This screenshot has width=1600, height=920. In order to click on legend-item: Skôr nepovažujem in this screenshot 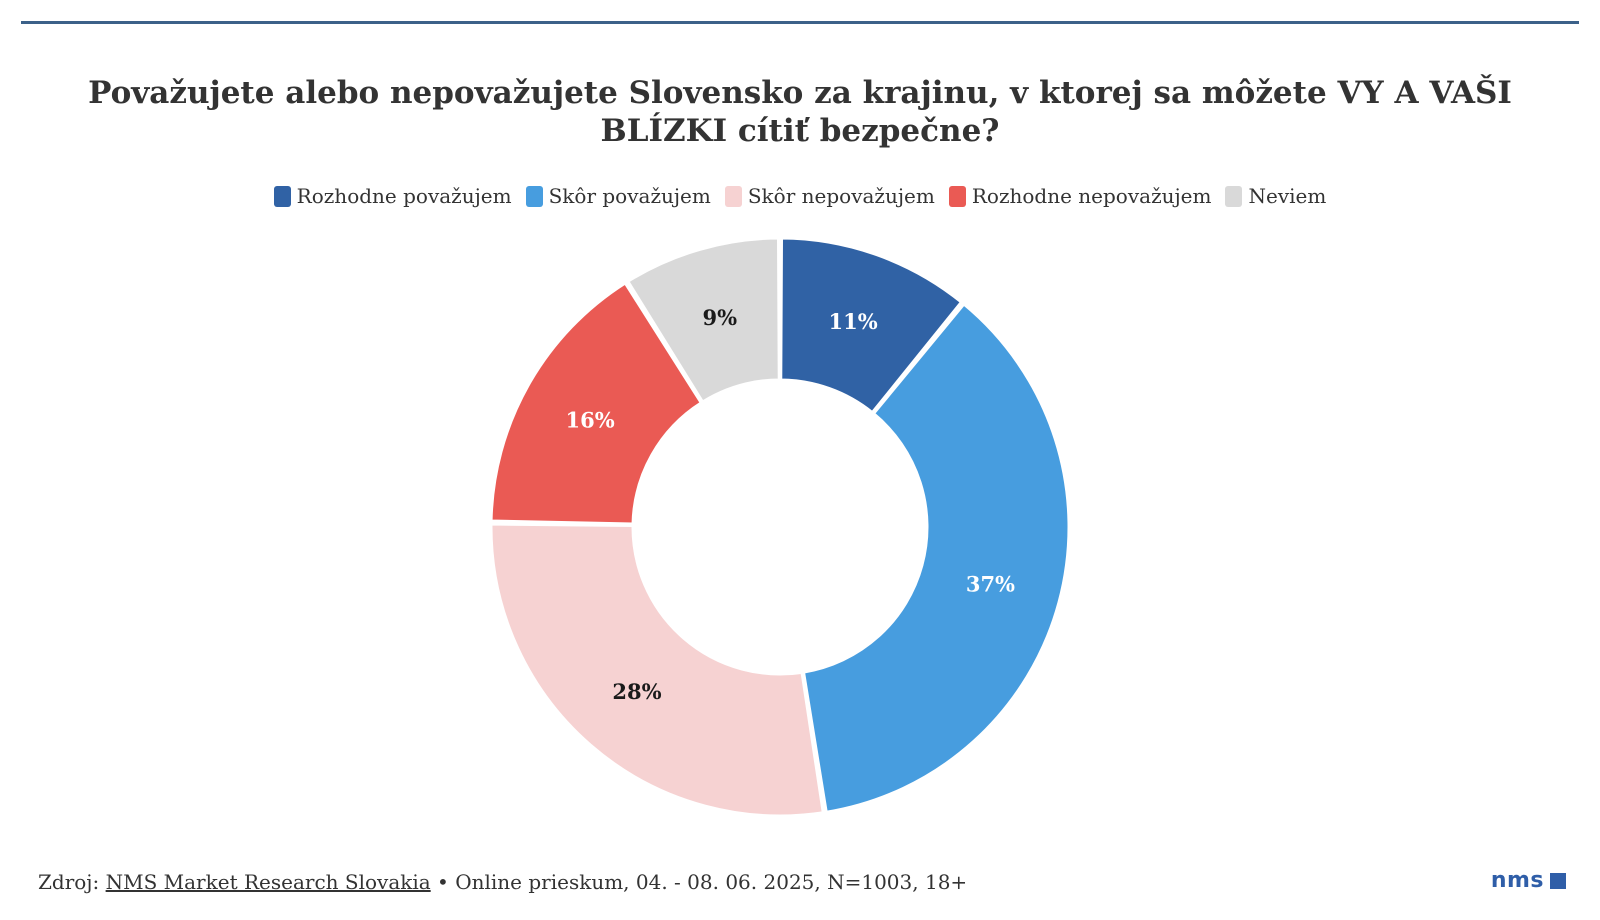, I will do `click(829, 196)`.